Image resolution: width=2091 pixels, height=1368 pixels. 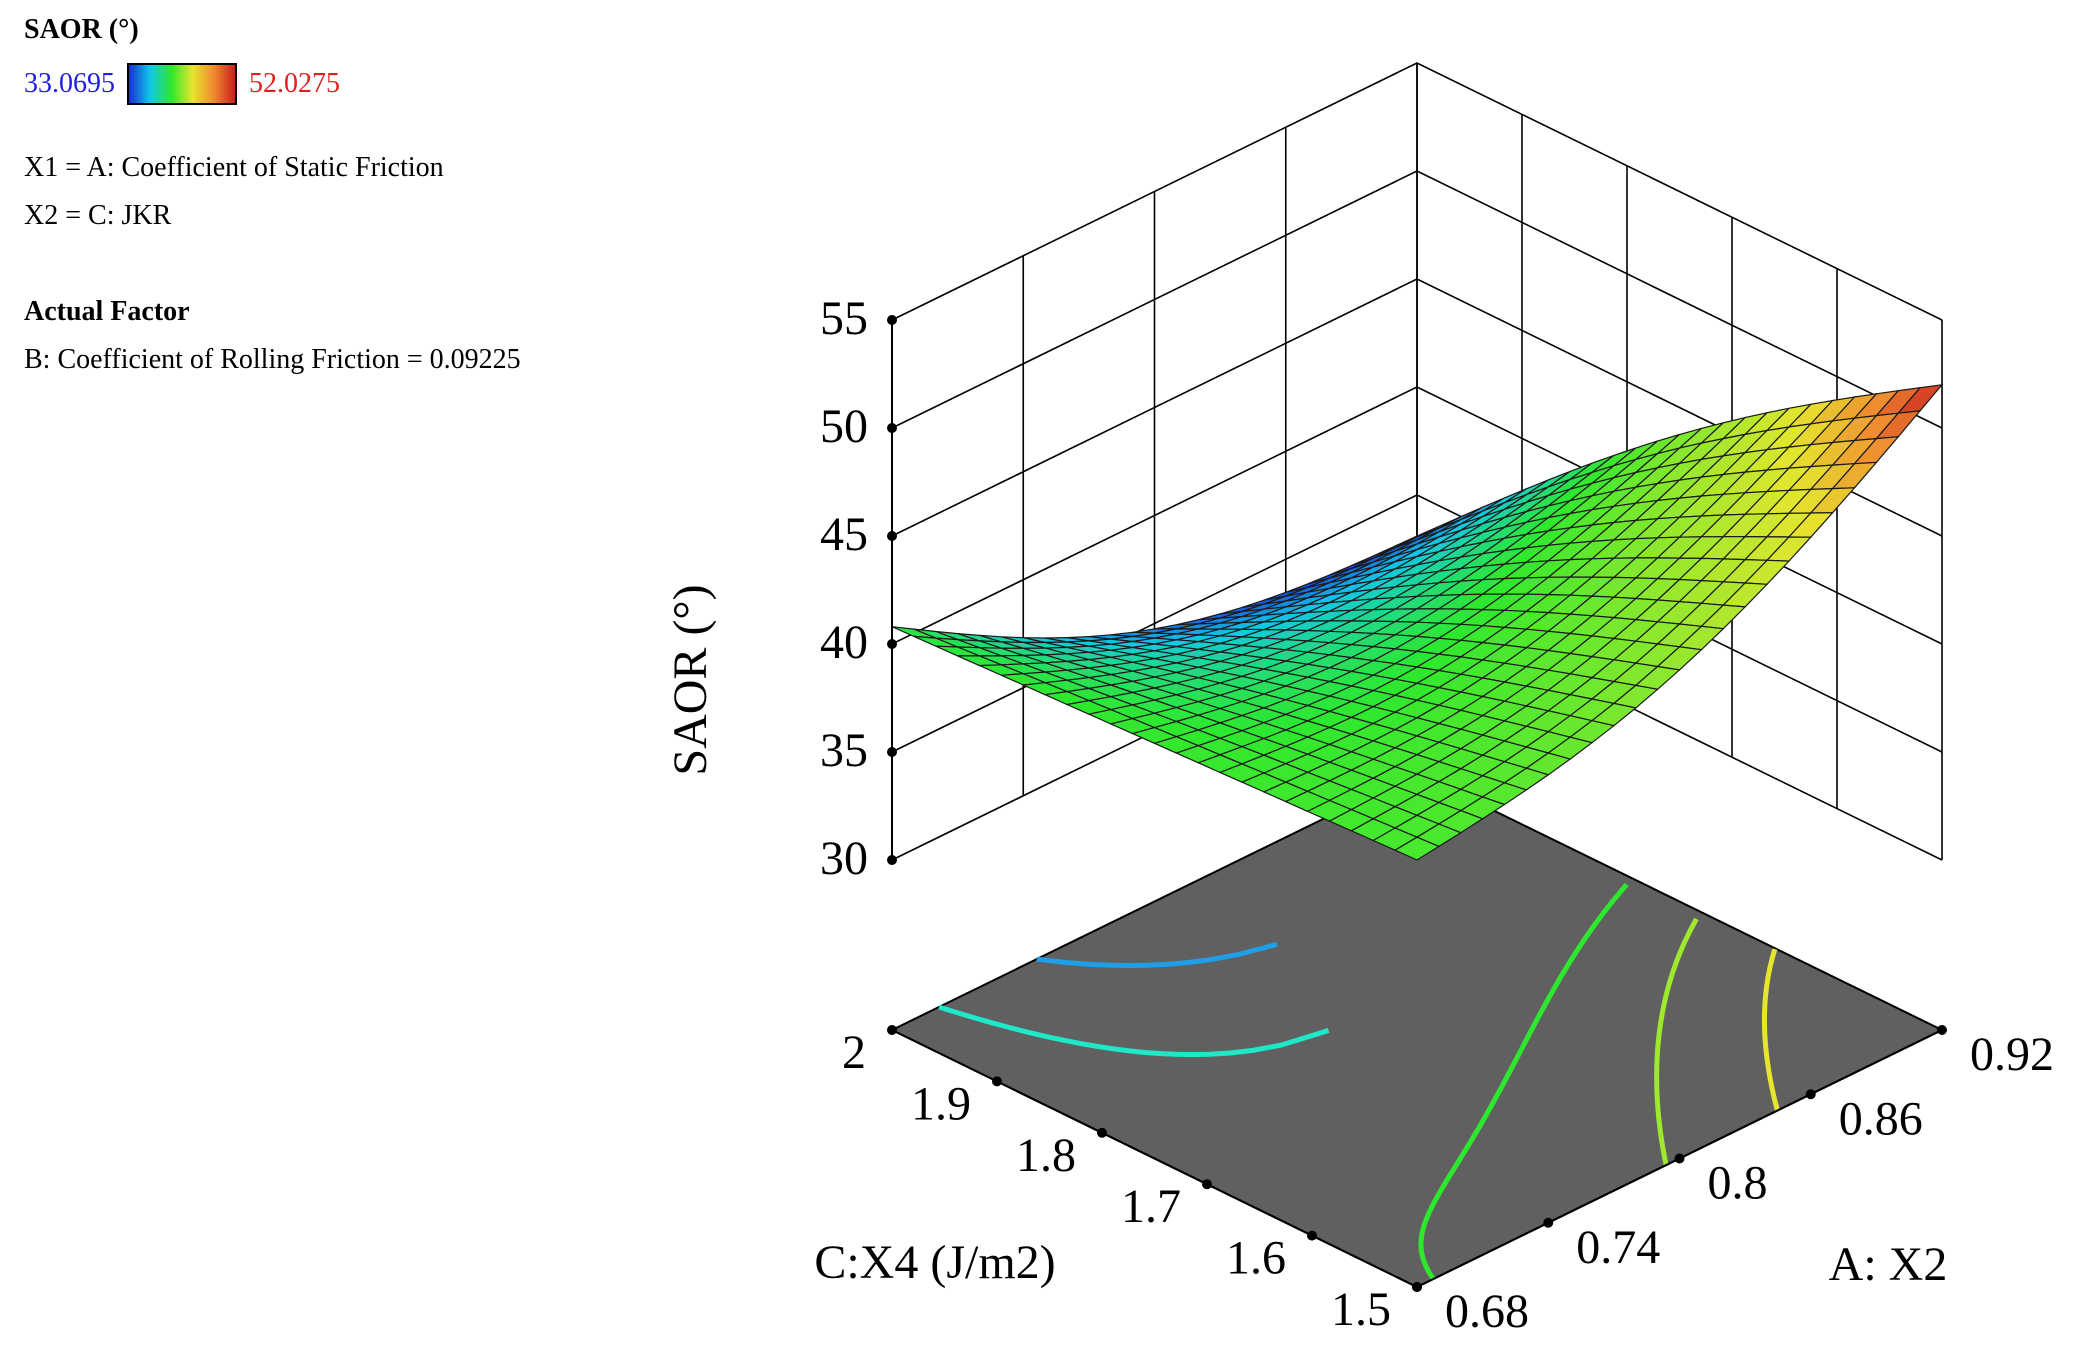 I want to click on a-tick-label: 0.92, so click(x=2012, y=1054).